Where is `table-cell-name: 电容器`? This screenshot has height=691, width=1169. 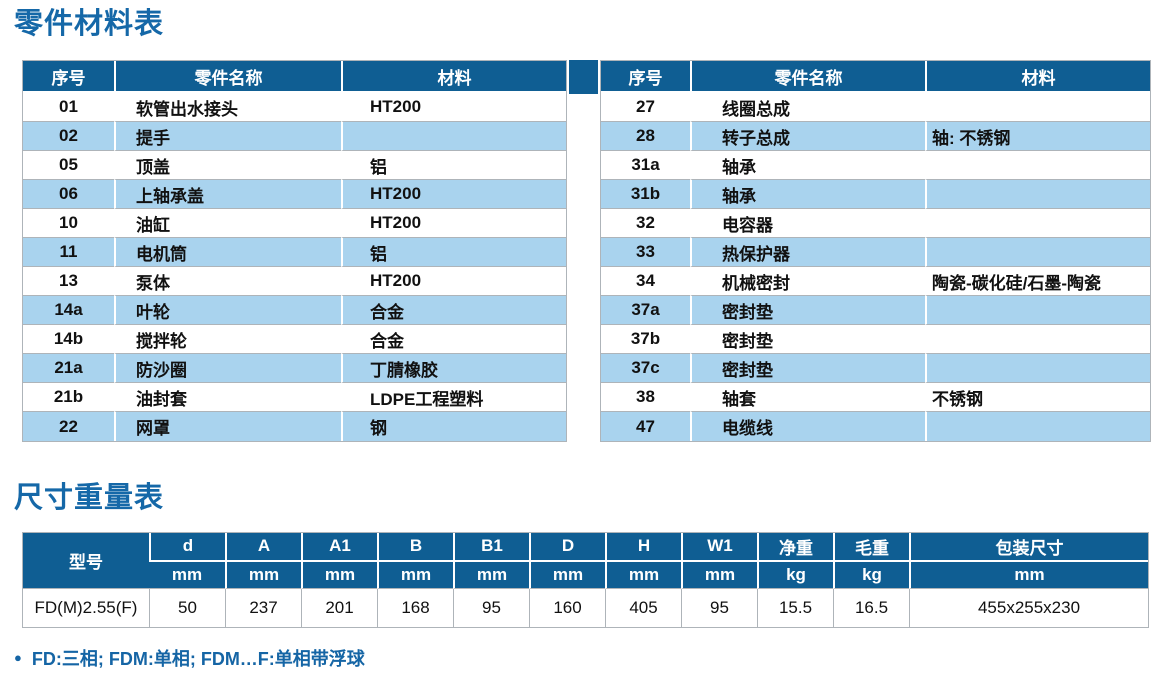
table-cell-name: 电容器 is located at coordinates (807, 224).